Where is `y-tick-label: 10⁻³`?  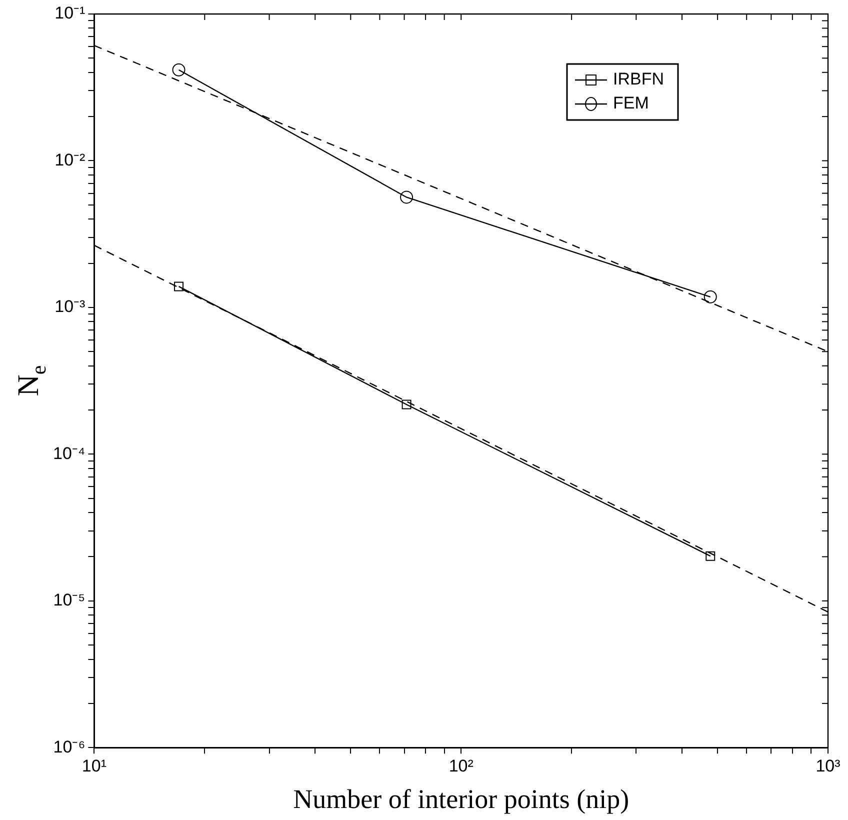 y-tick-label: 10⁻³ is located at coordinates (70, 306).